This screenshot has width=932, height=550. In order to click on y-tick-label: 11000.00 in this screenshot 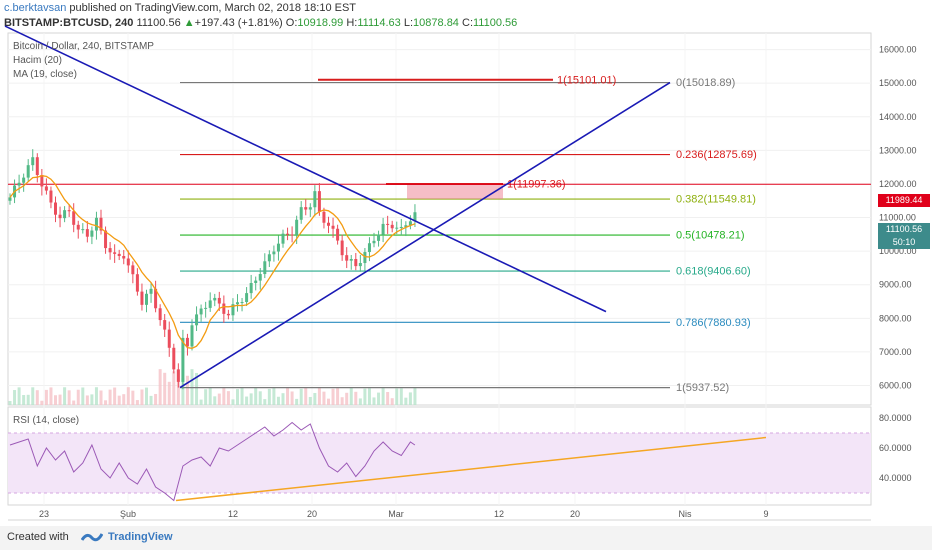, I will do `click(897, 218)`.